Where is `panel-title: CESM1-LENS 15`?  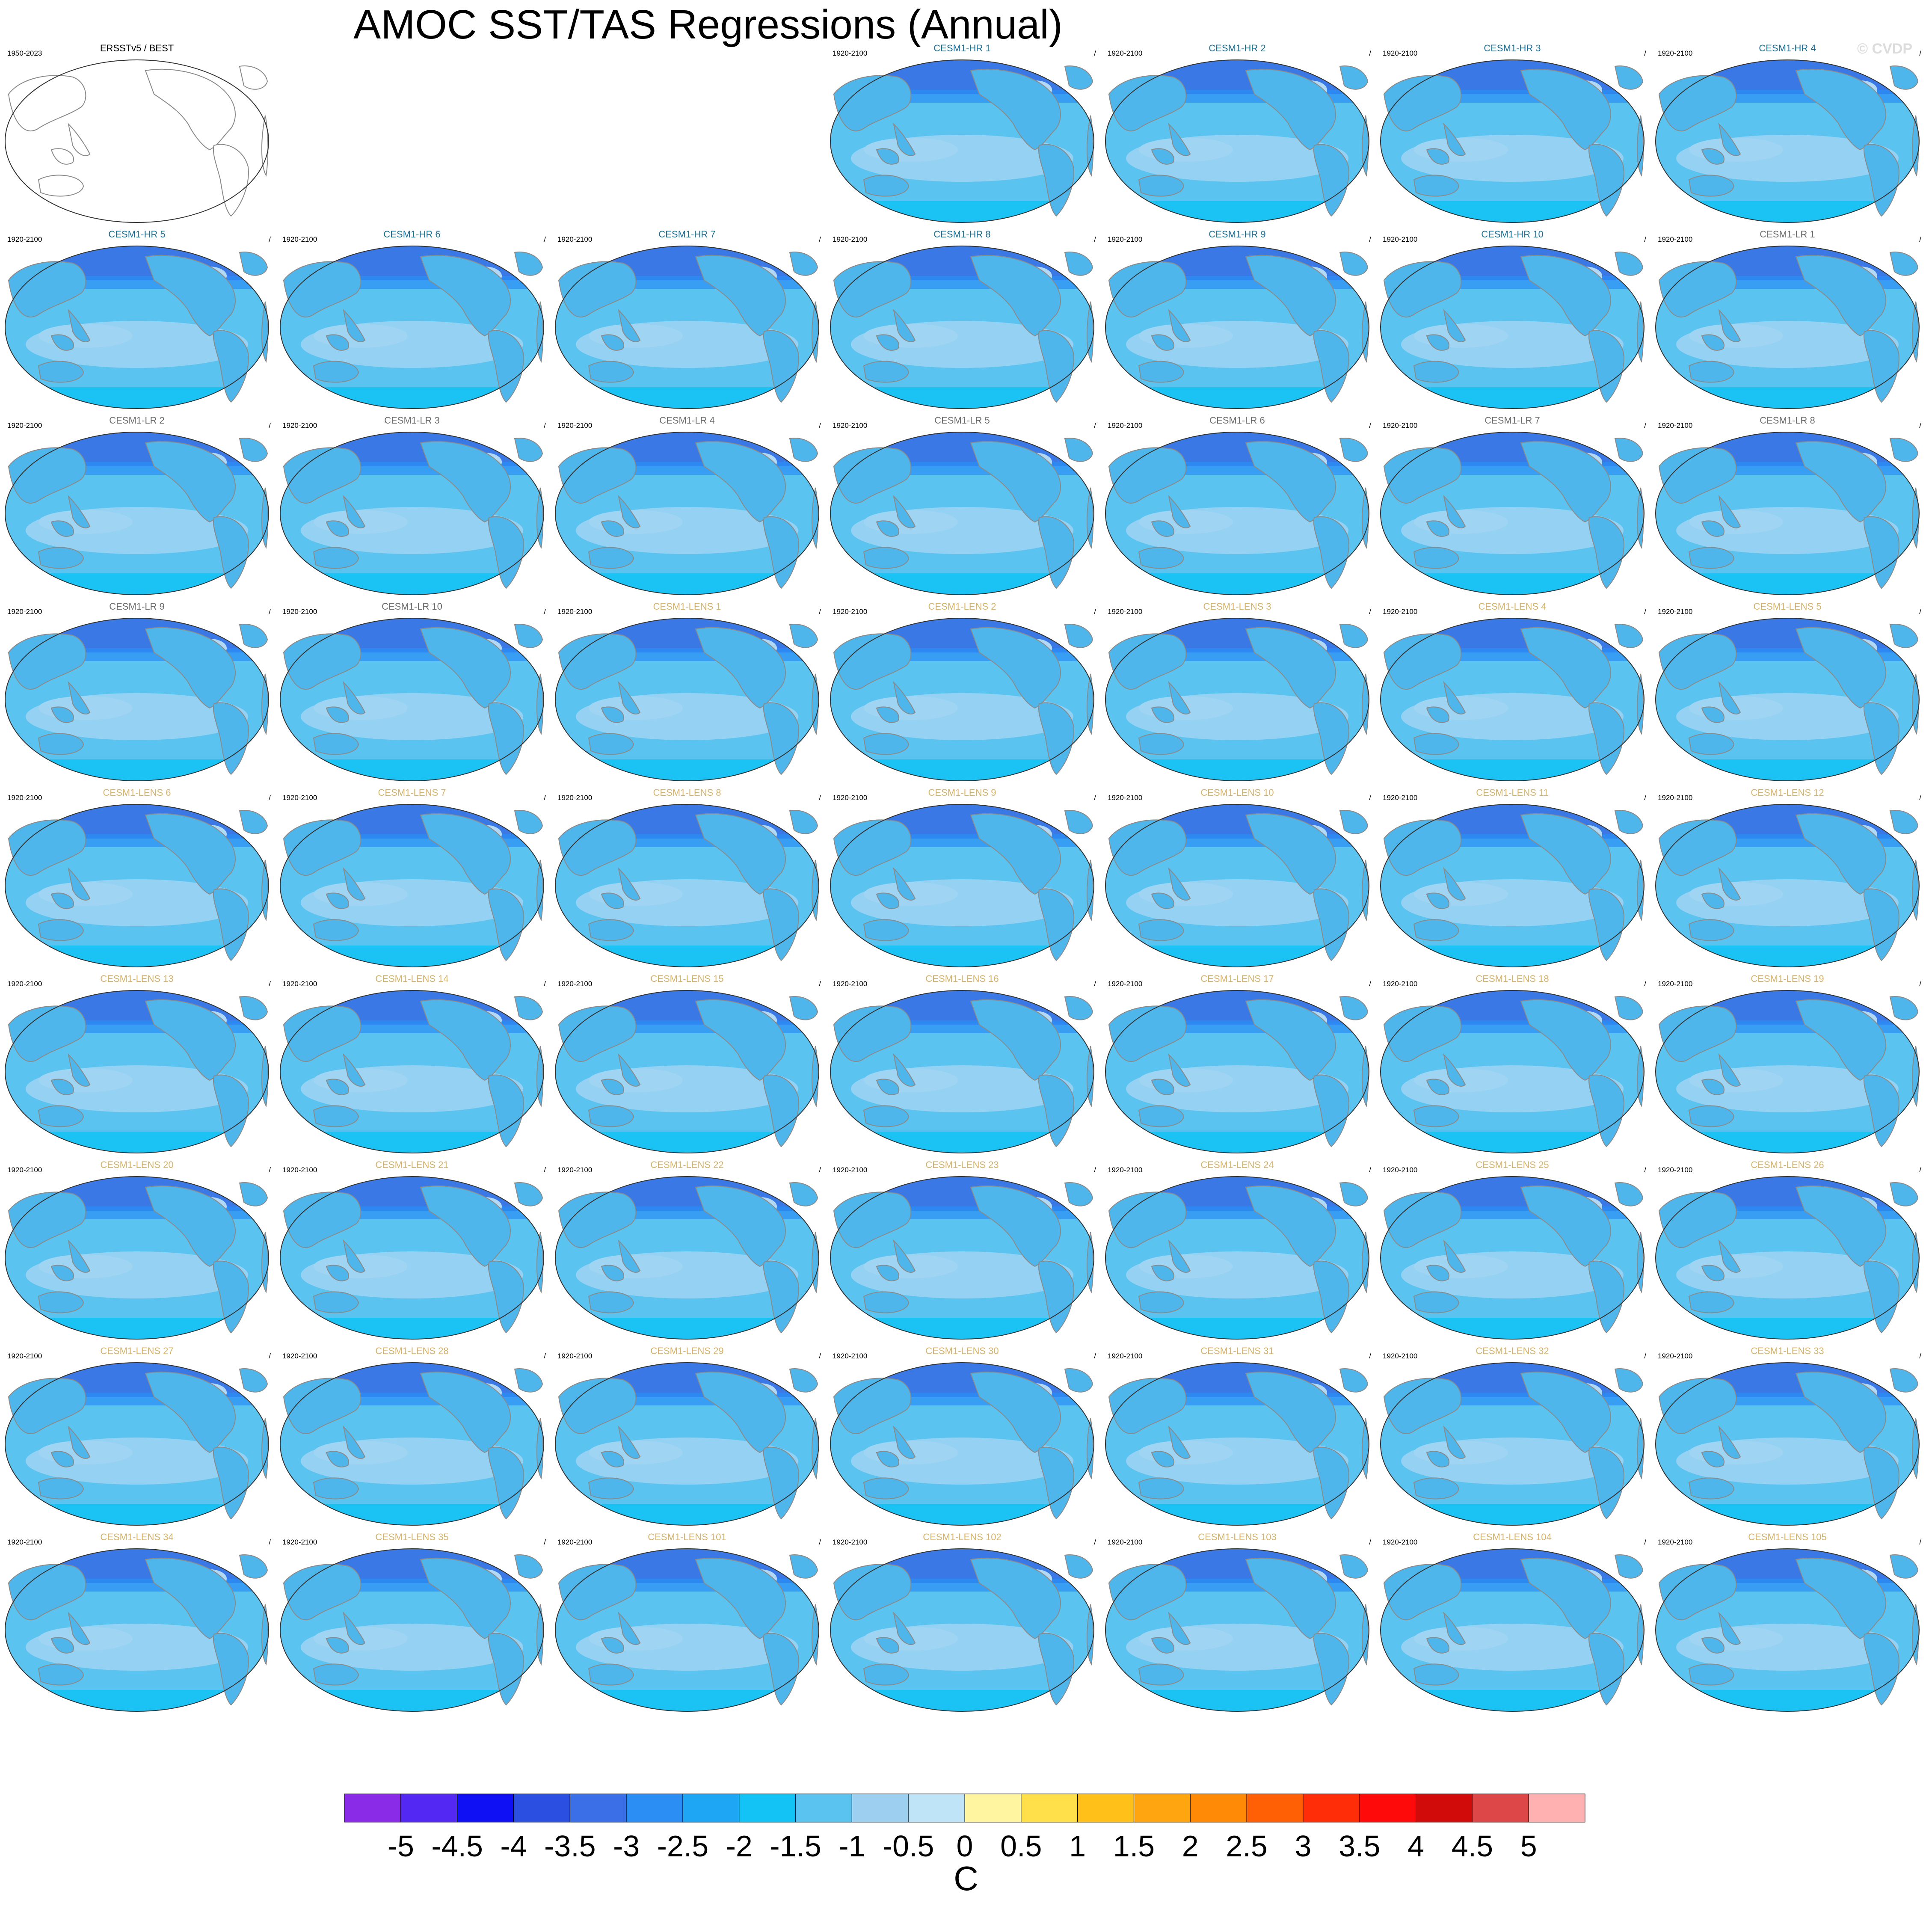 panel-title: CESM1-LENS 15 is located at coordinates (686, 978).